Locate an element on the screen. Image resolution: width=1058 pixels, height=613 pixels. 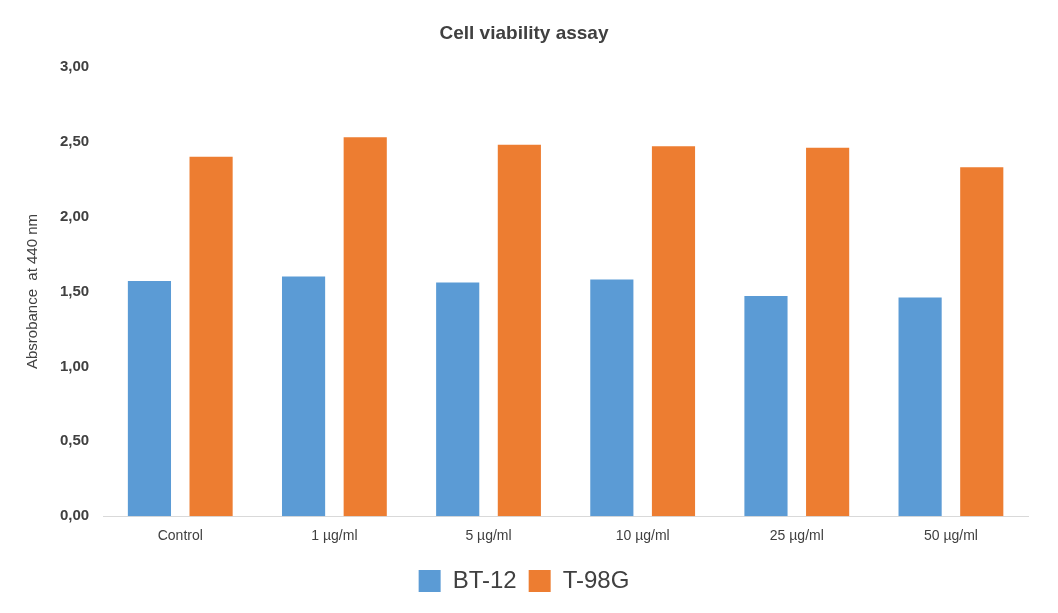
y-tick-label: 0,50 is located at coordinates (74, 440).